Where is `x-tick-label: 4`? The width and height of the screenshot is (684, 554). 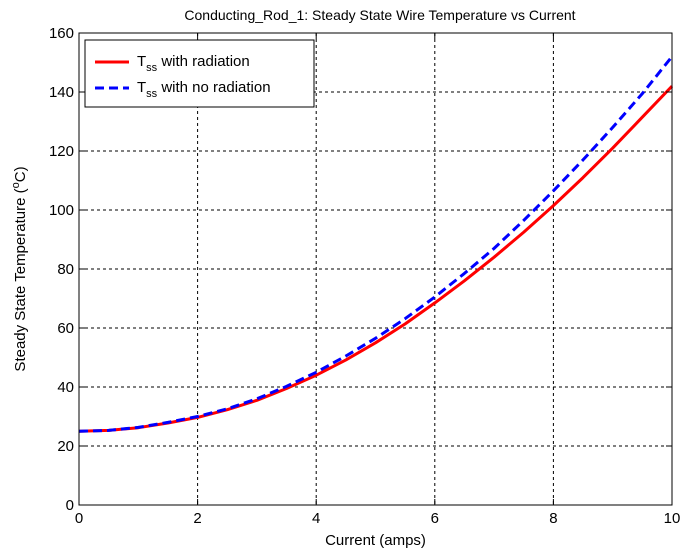 x-tick-label: 4 is located at coordinates (316, 518).